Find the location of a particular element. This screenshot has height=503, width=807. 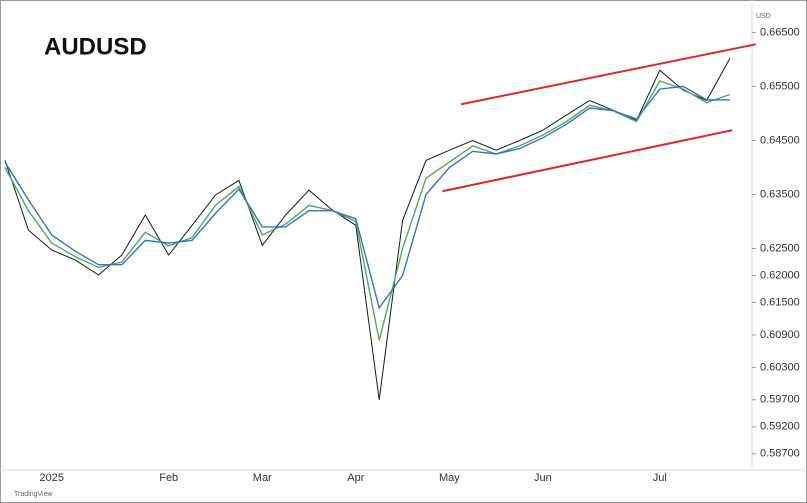

y-tick-label: 0.65500 is located at coordinates (780, 86).